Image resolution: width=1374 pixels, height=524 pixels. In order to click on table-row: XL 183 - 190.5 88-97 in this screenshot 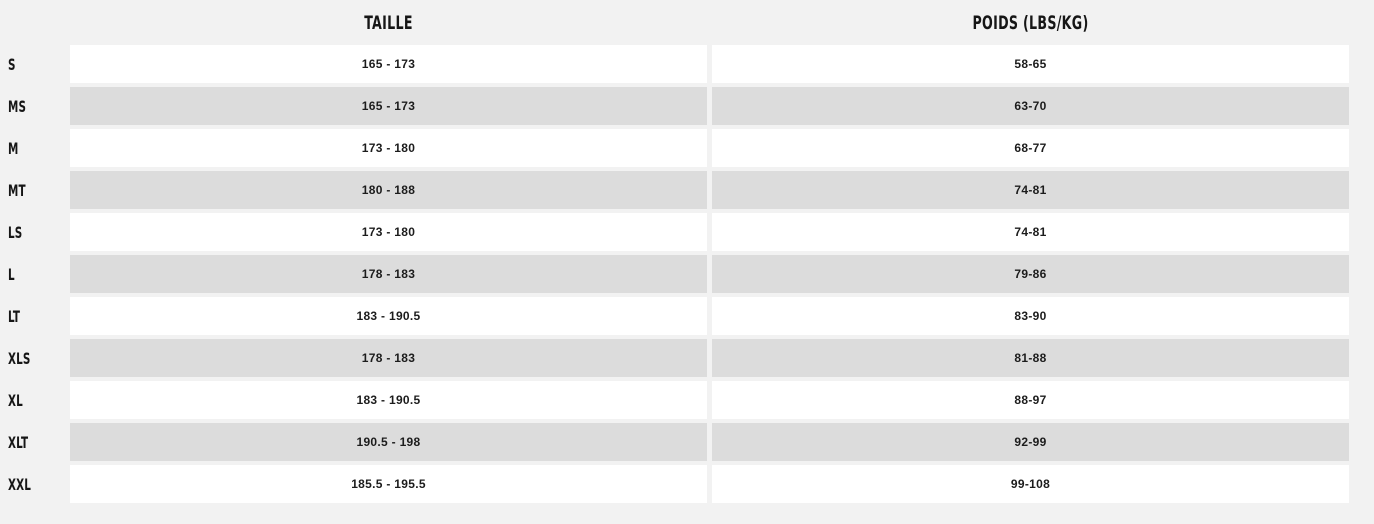, I will do `click(687, 400)`.